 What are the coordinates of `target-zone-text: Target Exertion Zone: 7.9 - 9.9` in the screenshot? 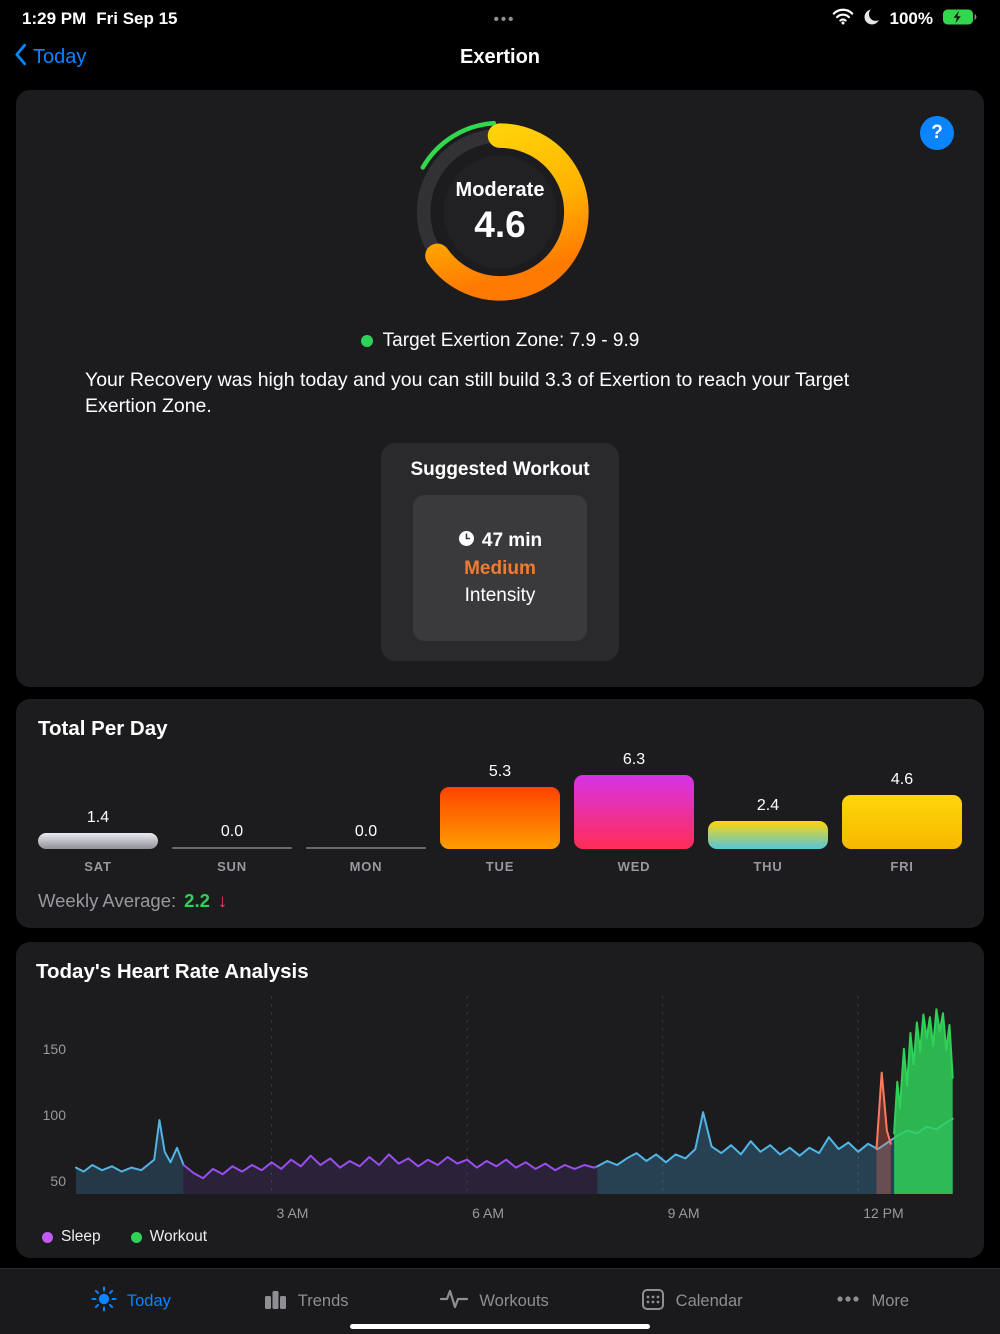 It's located at (511, 340).